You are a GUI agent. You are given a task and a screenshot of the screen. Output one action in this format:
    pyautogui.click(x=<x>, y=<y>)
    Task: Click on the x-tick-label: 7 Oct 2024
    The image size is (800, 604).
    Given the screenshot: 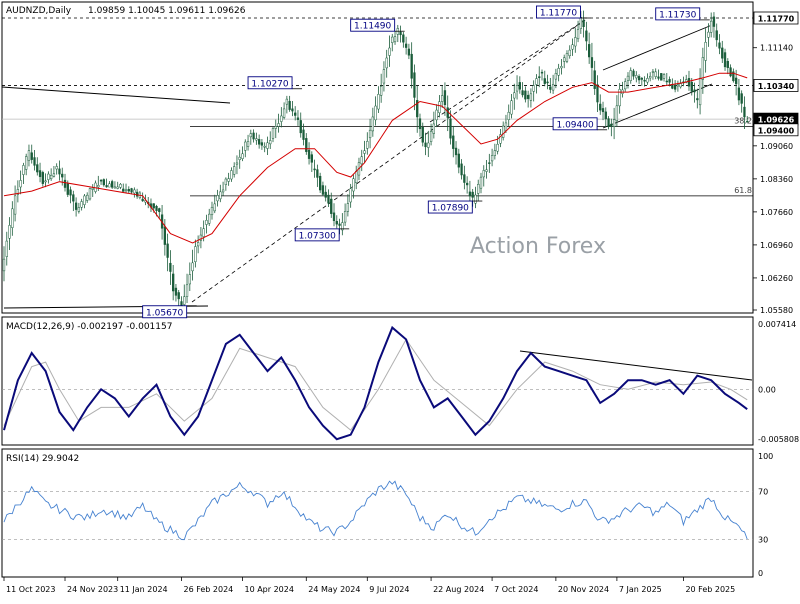 What is the action you would take?
    pyautogui.click(x=516, y=589)
    